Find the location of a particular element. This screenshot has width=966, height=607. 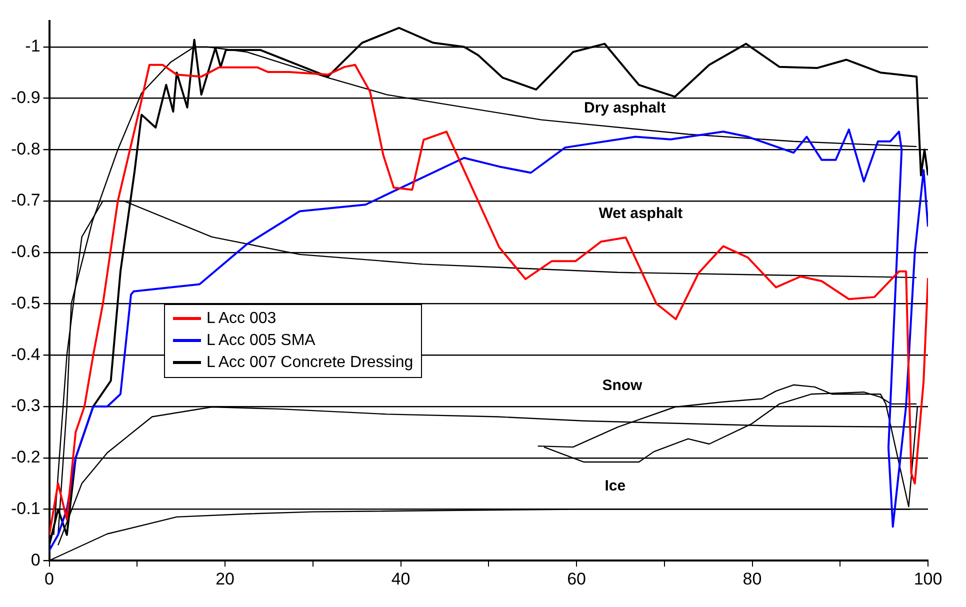

x-tick-label: 100 is located at coordinates (928, 578).